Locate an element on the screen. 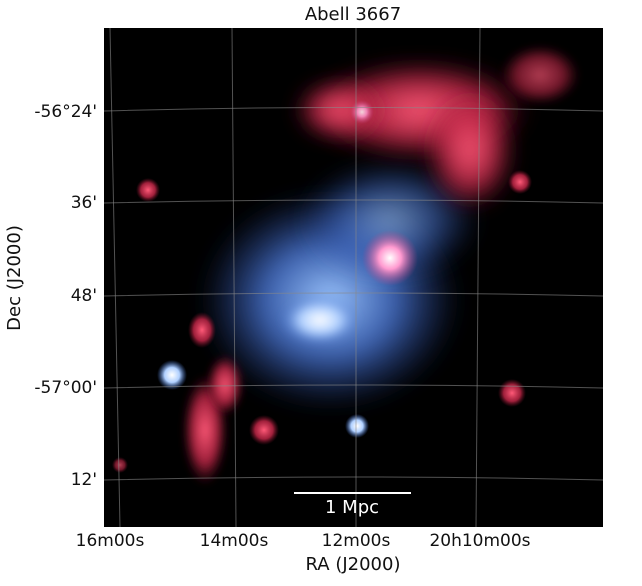 This screenshot has width=642, height=586. y-tick-label: 48' is located at coordinates (84, 296).